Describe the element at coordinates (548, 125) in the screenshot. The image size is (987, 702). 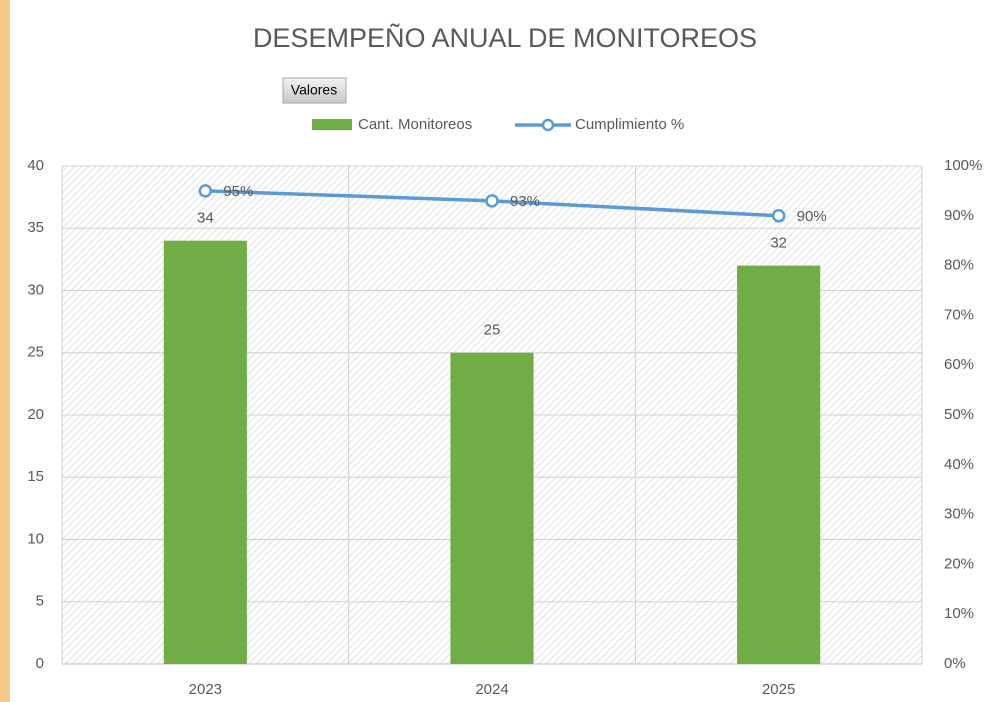
I see `legend-swatch-marker` at that location.